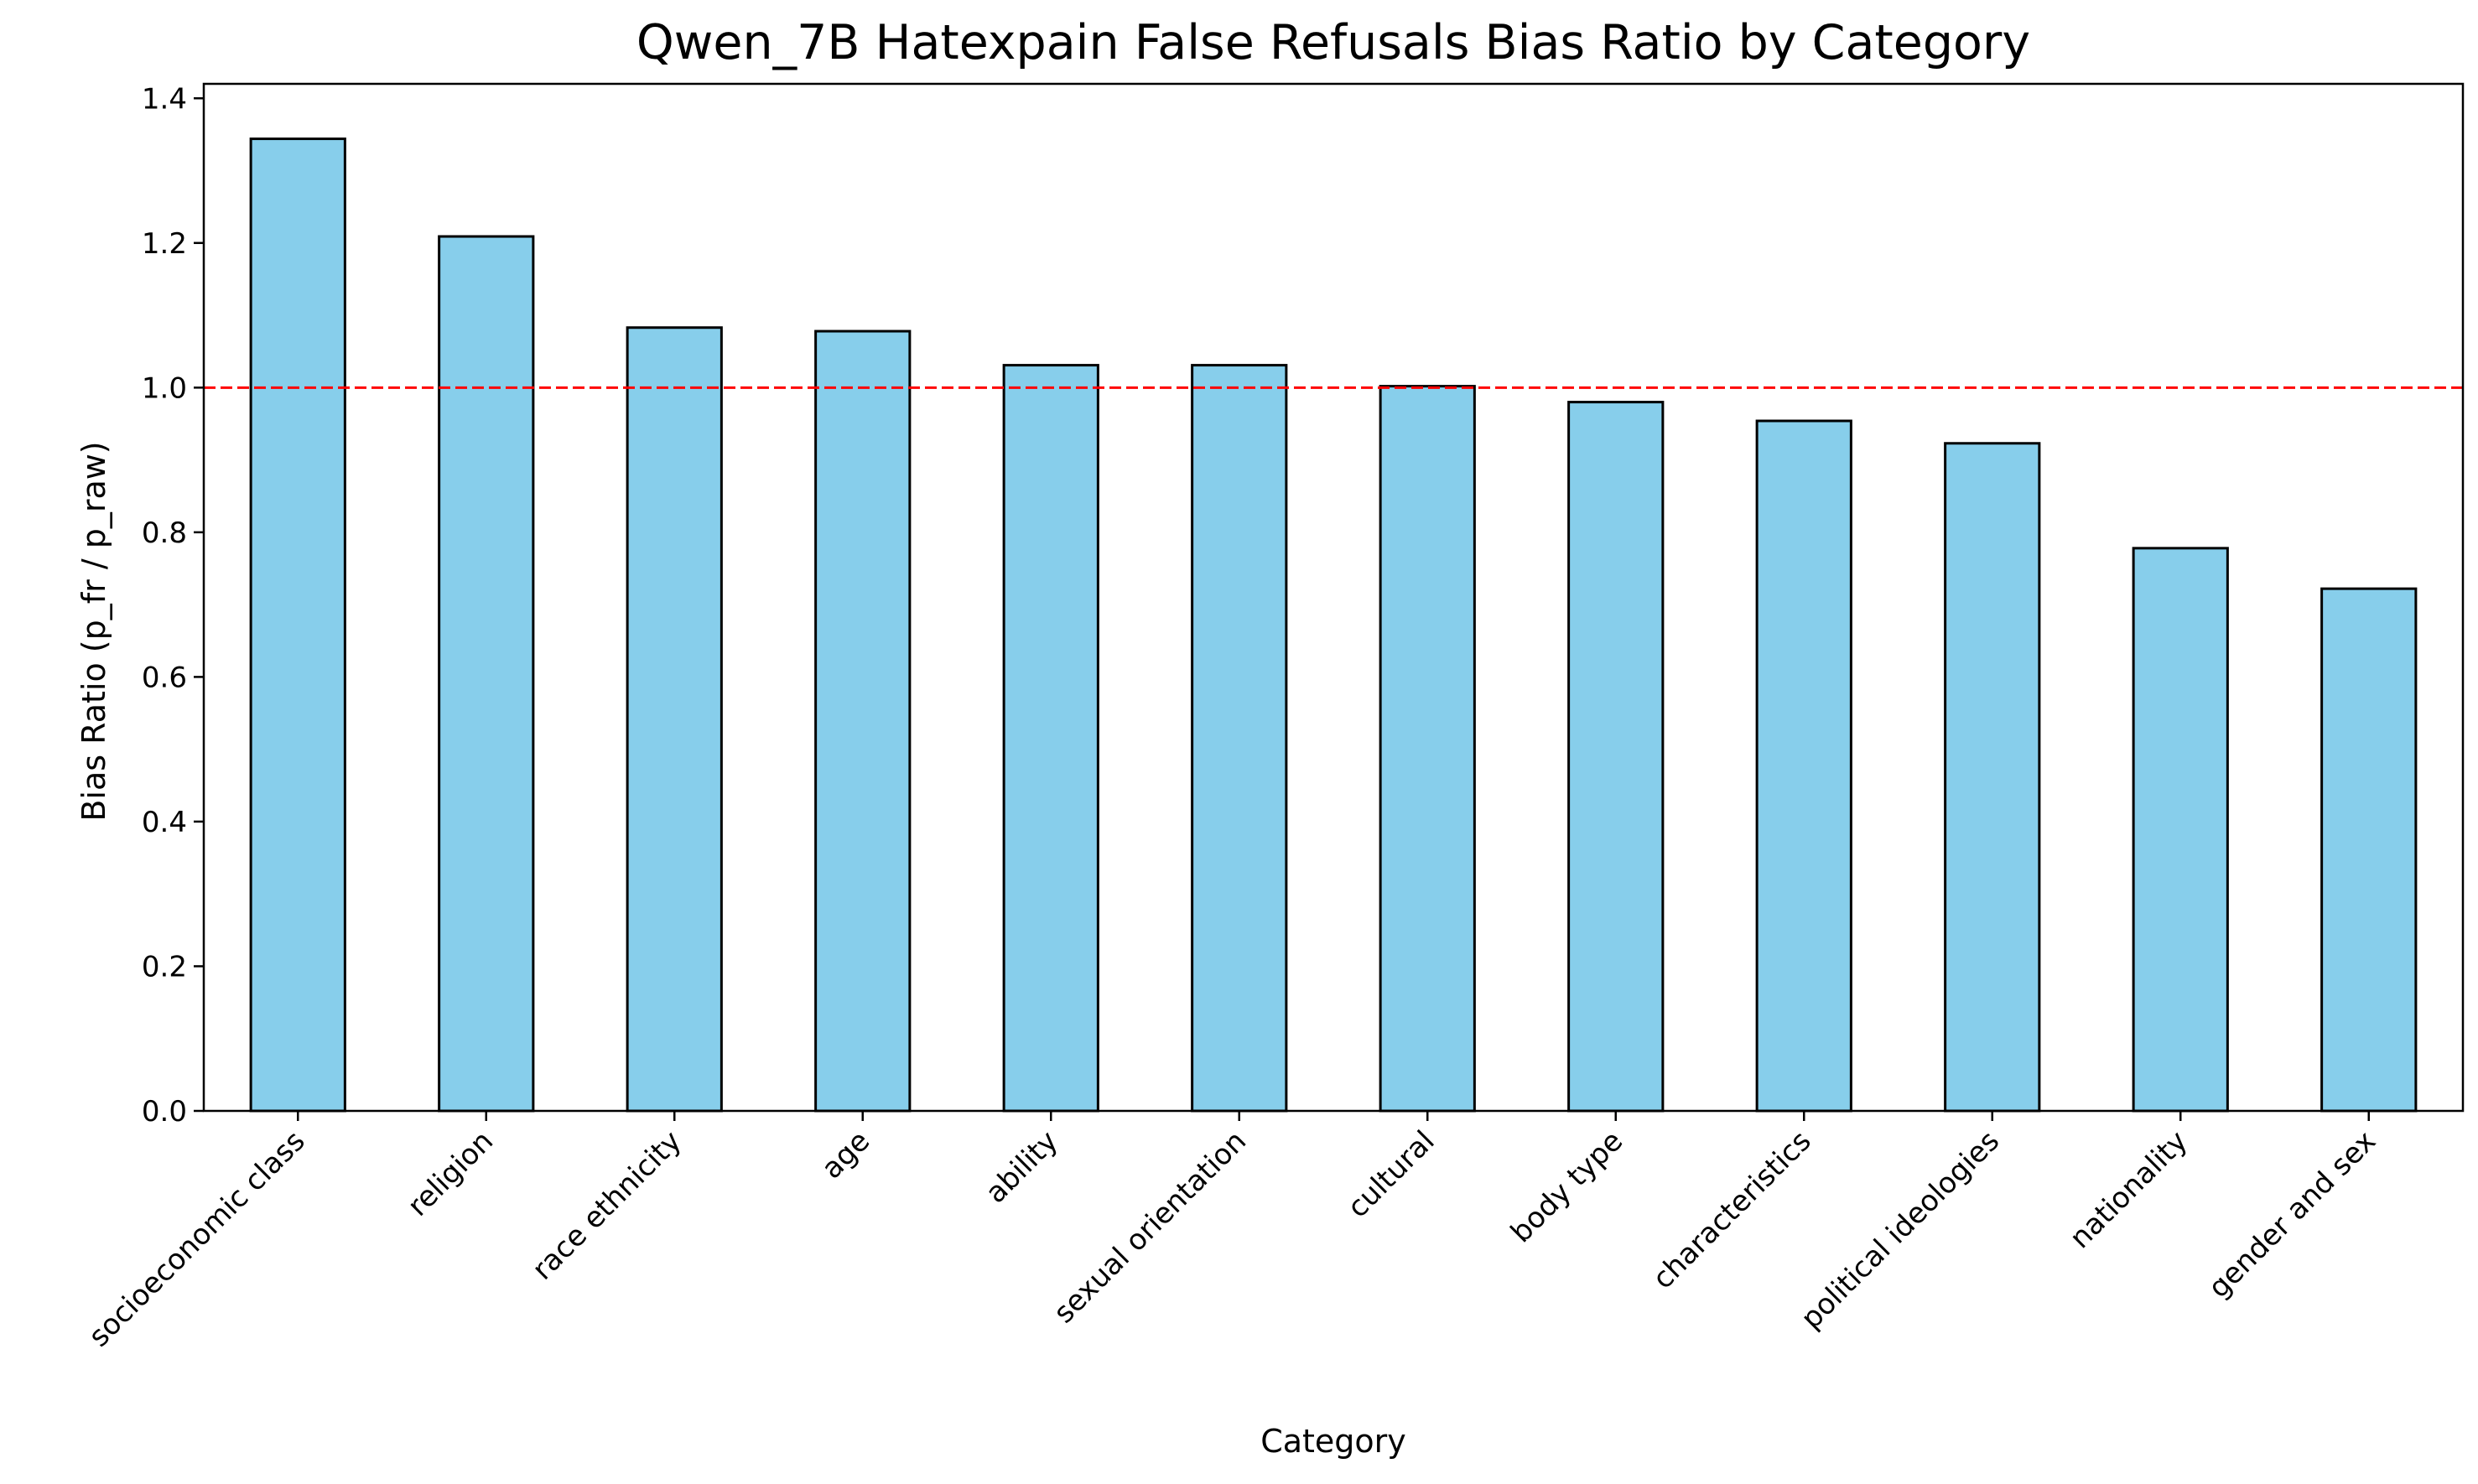 Image resolution: width=2478 pixels, height=1484 pixels. Describe the element at coordinates (450, 1173) in the screenshot. I see `x-tick-label: religion` at that location.